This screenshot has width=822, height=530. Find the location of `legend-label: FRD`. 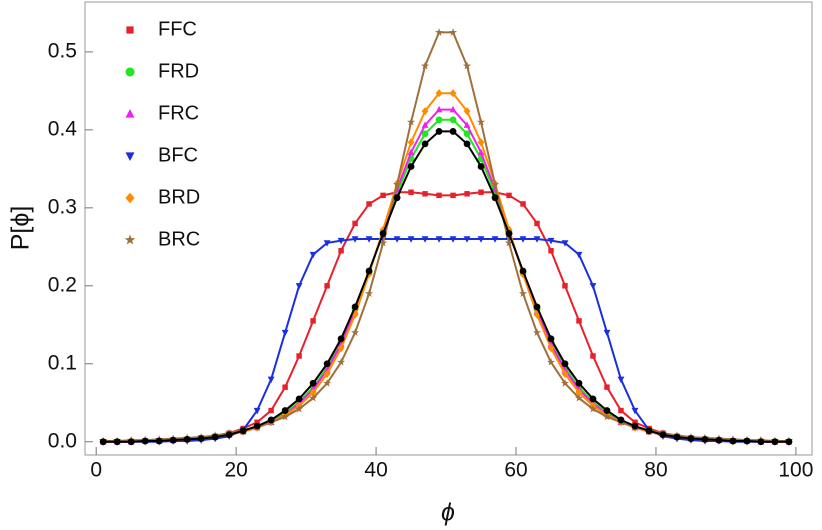

legend-label: FRD is located at coordinates (178, 71).